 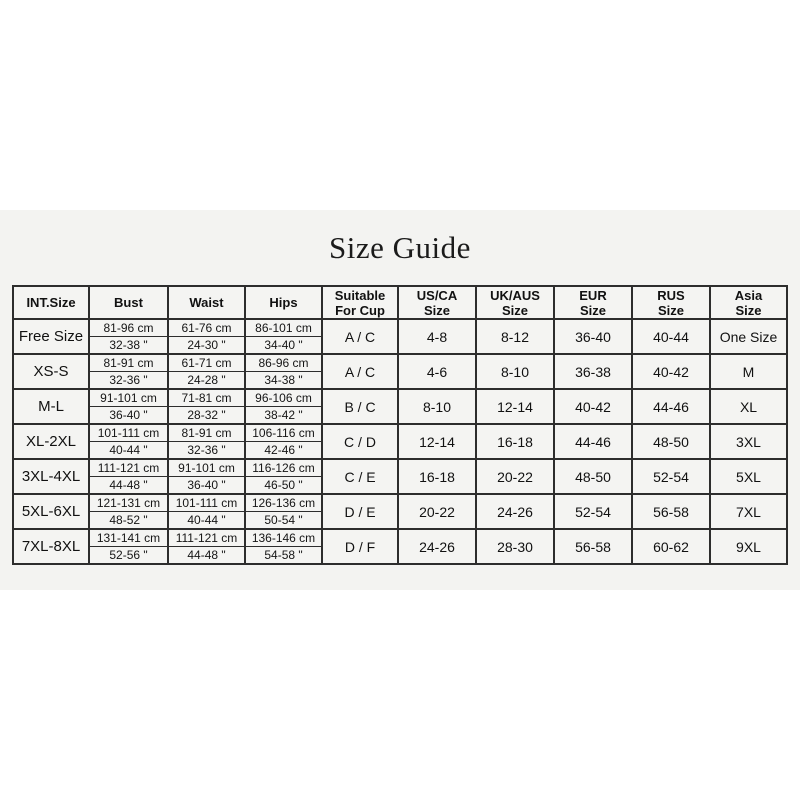 I want to click on header-waist: Waist, so click(x=206, y=302).